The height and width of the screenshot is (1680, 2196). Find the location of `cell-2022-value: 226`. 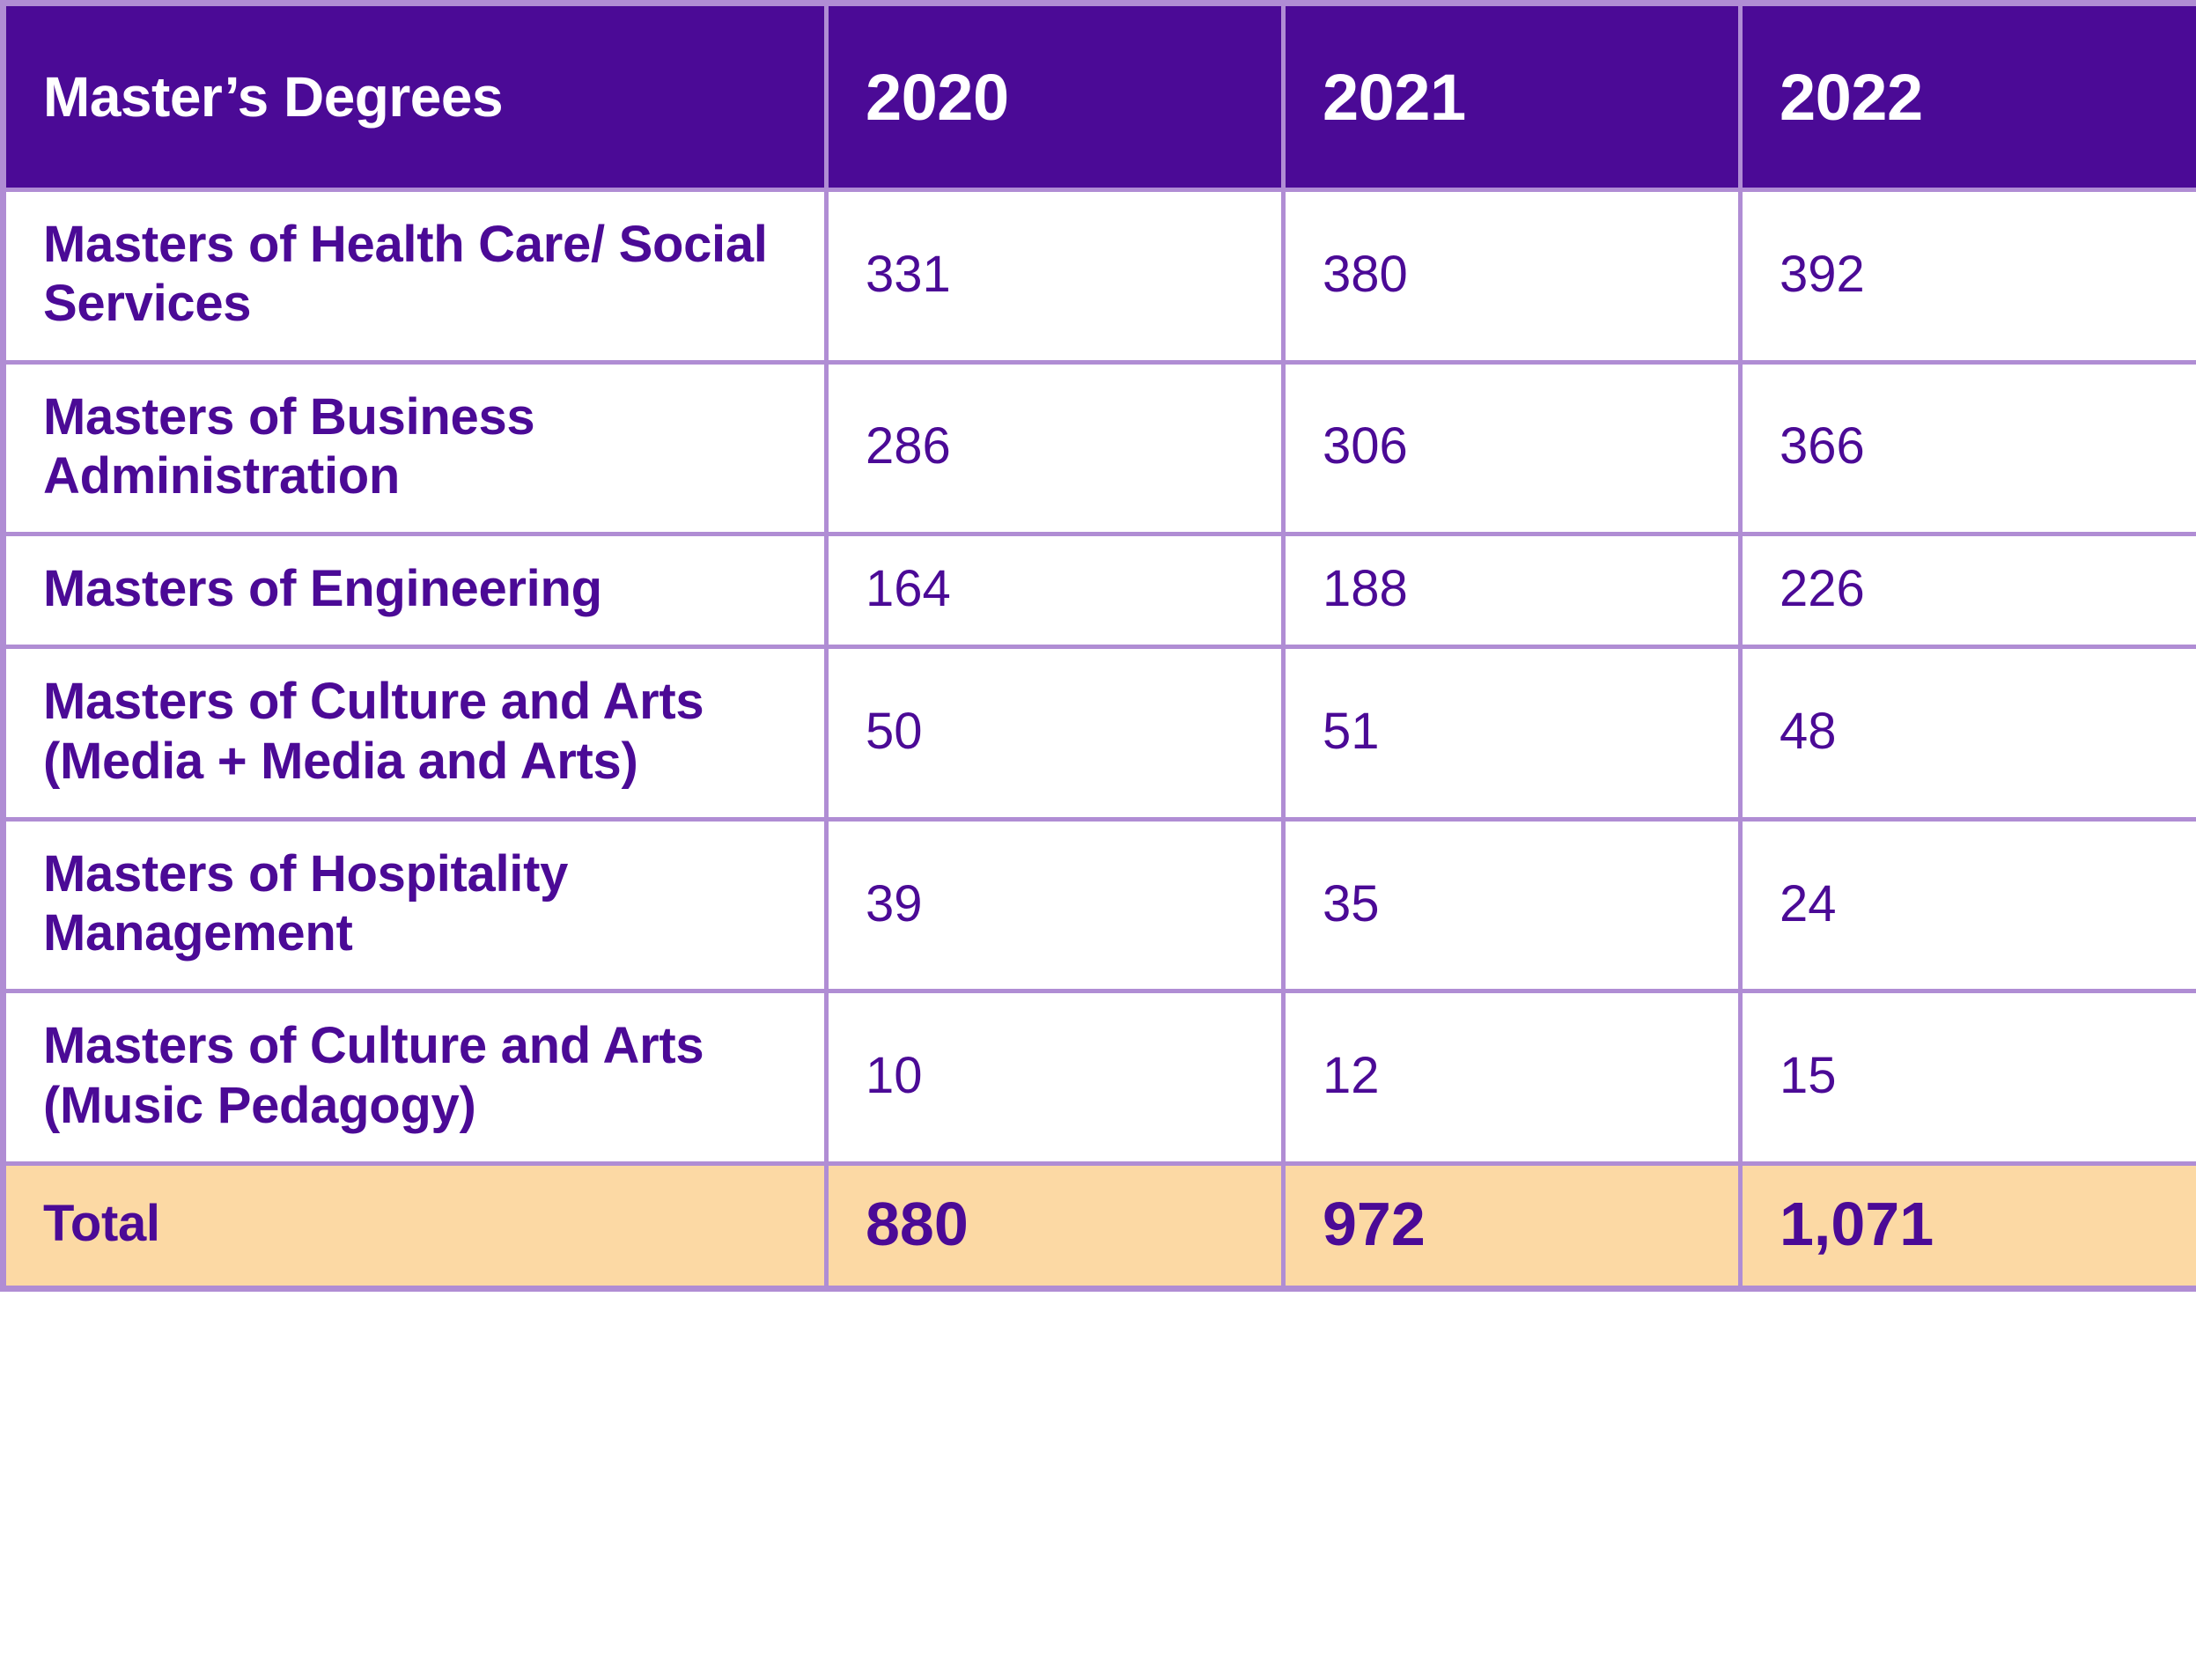

cell-2022-value: 226 is located at coordinates (1967, 591).